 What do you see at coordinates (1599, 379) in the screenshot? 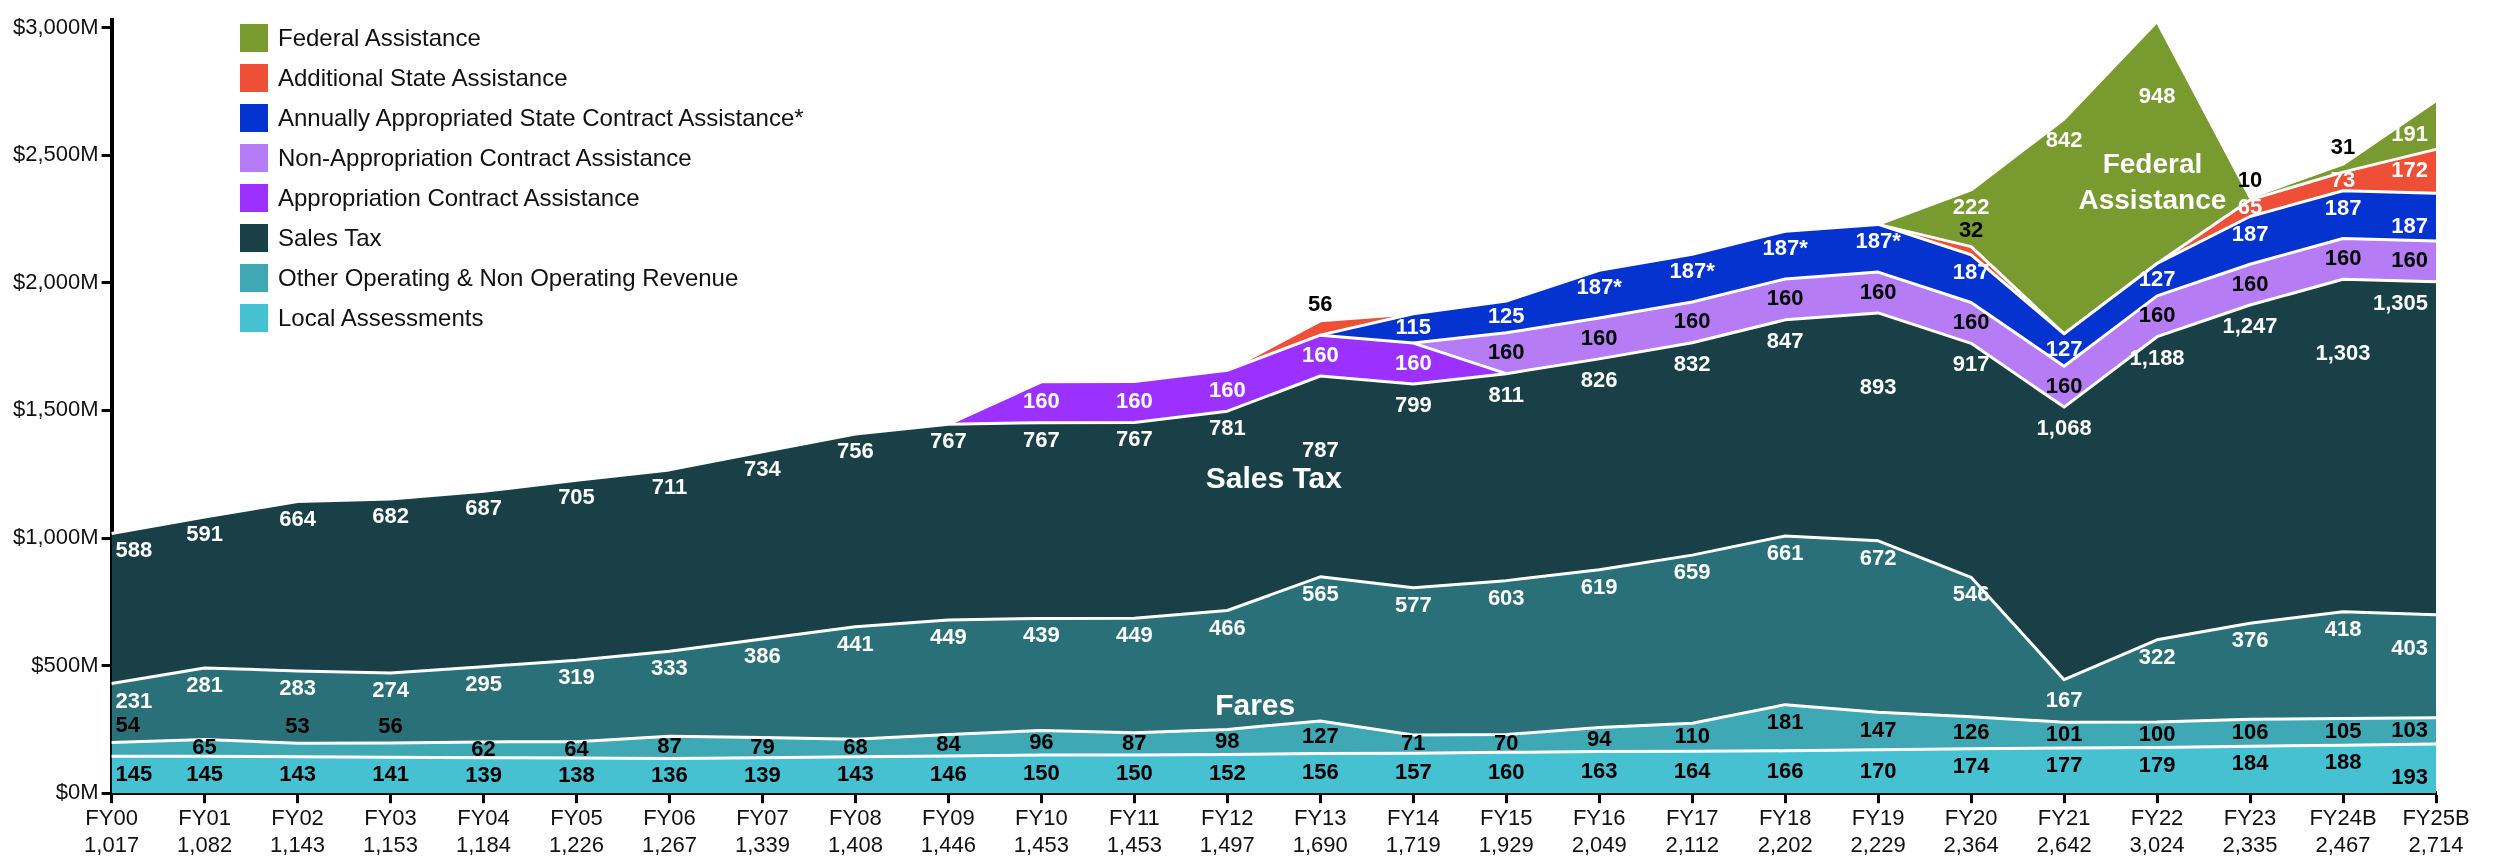
I see `data-label: 826` at bounding box center [1599, 379].